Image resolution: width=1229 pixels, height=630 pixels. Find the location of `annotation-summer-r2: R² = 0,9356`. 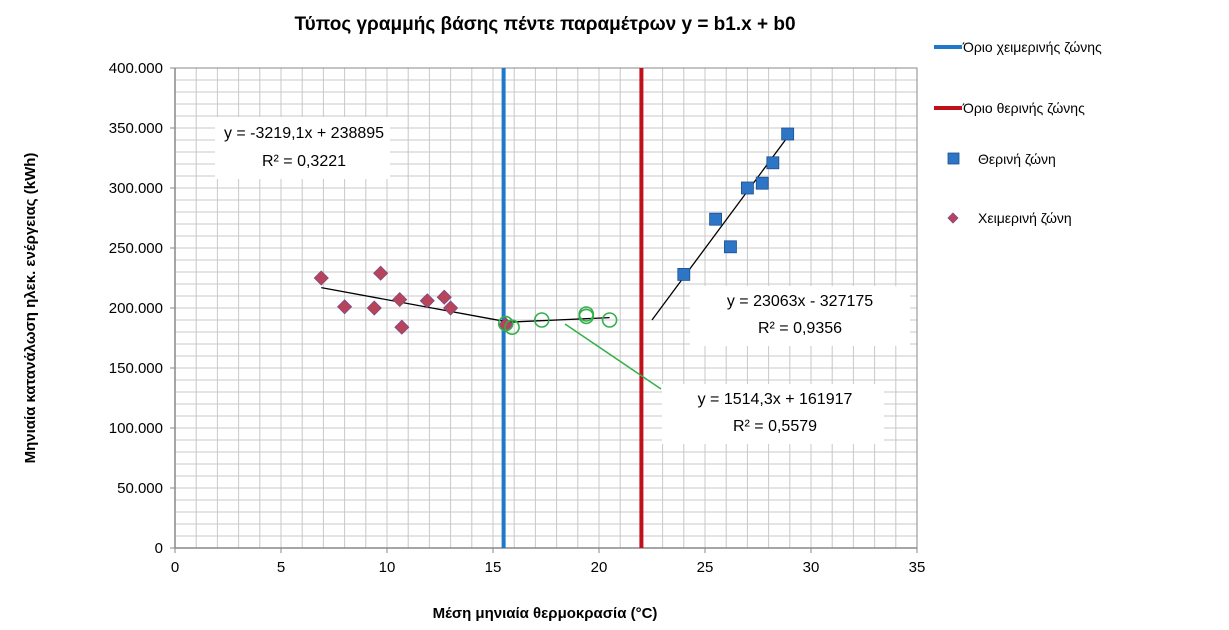

annotation-summer-r2: R² = 0,9356 is located at coordinates (800, 328).